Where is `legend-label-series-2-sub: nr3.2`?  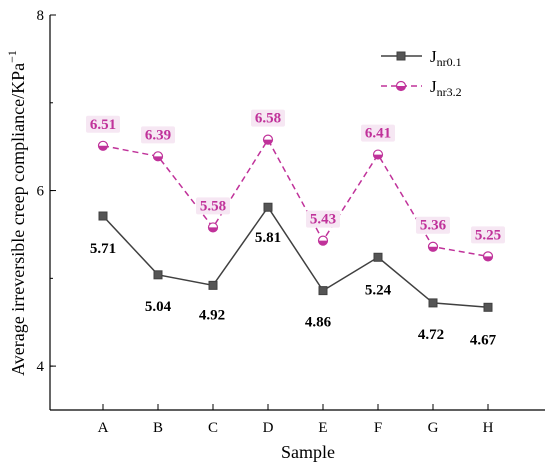 legend-label-series-2-sub: nr3.2 is located at coordinates (449, 92).